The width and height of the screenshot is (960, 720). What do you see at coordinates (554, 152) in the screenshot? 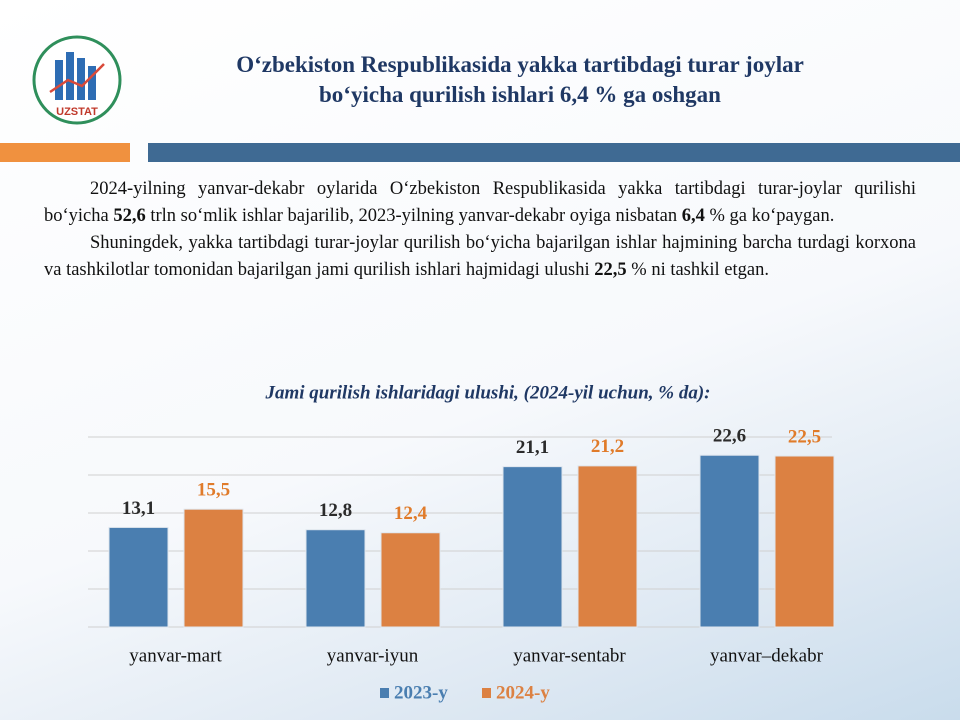
I see `blue-band` at bounding box center [554, 152].